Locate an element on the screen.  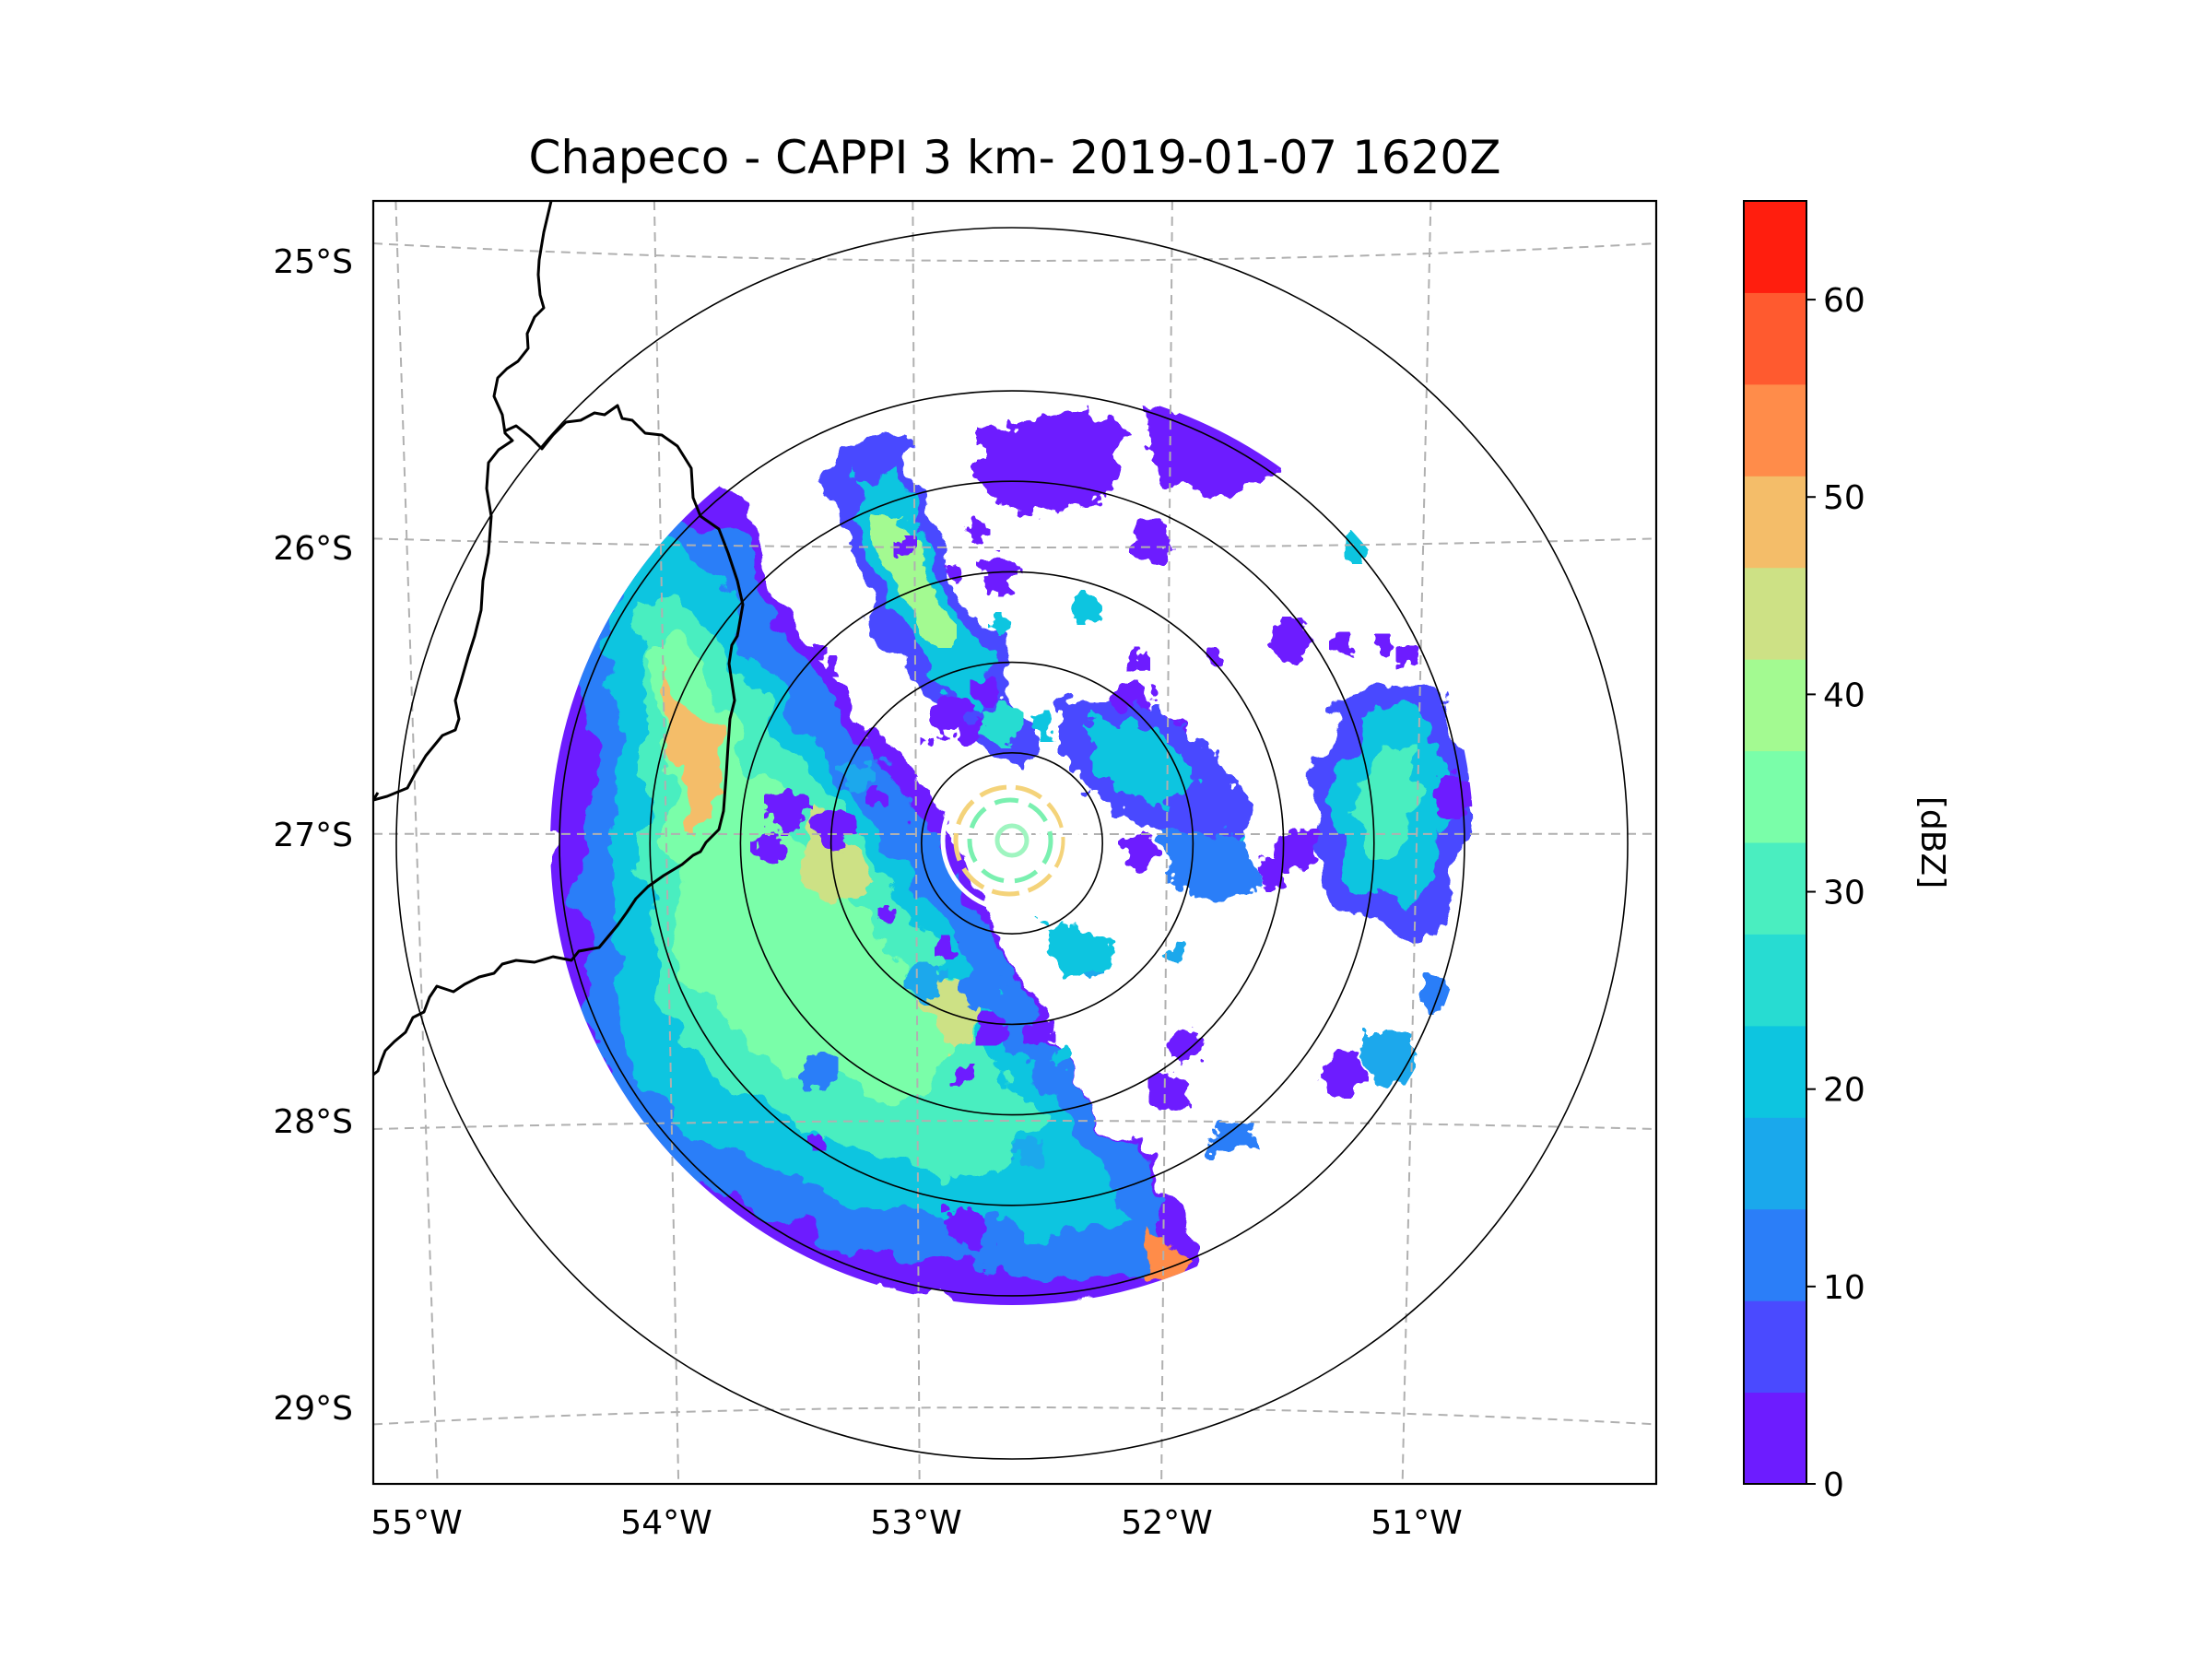
x-tick-label: 53°W is located at coordinates (915, 1523).